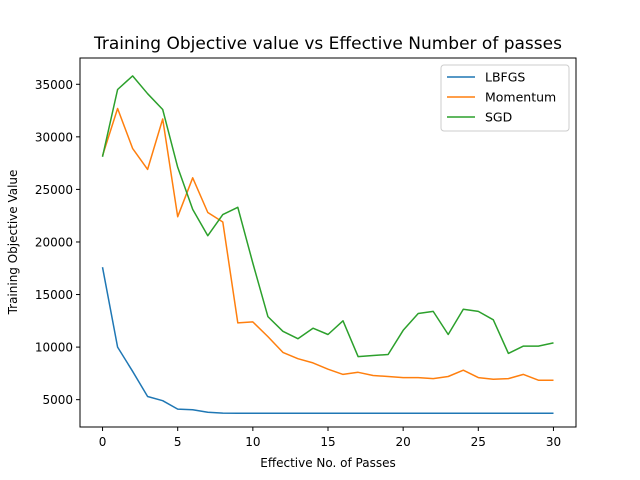 The image size is (640, 480). I want to click on legend-label: SGD, so click(498, 117).